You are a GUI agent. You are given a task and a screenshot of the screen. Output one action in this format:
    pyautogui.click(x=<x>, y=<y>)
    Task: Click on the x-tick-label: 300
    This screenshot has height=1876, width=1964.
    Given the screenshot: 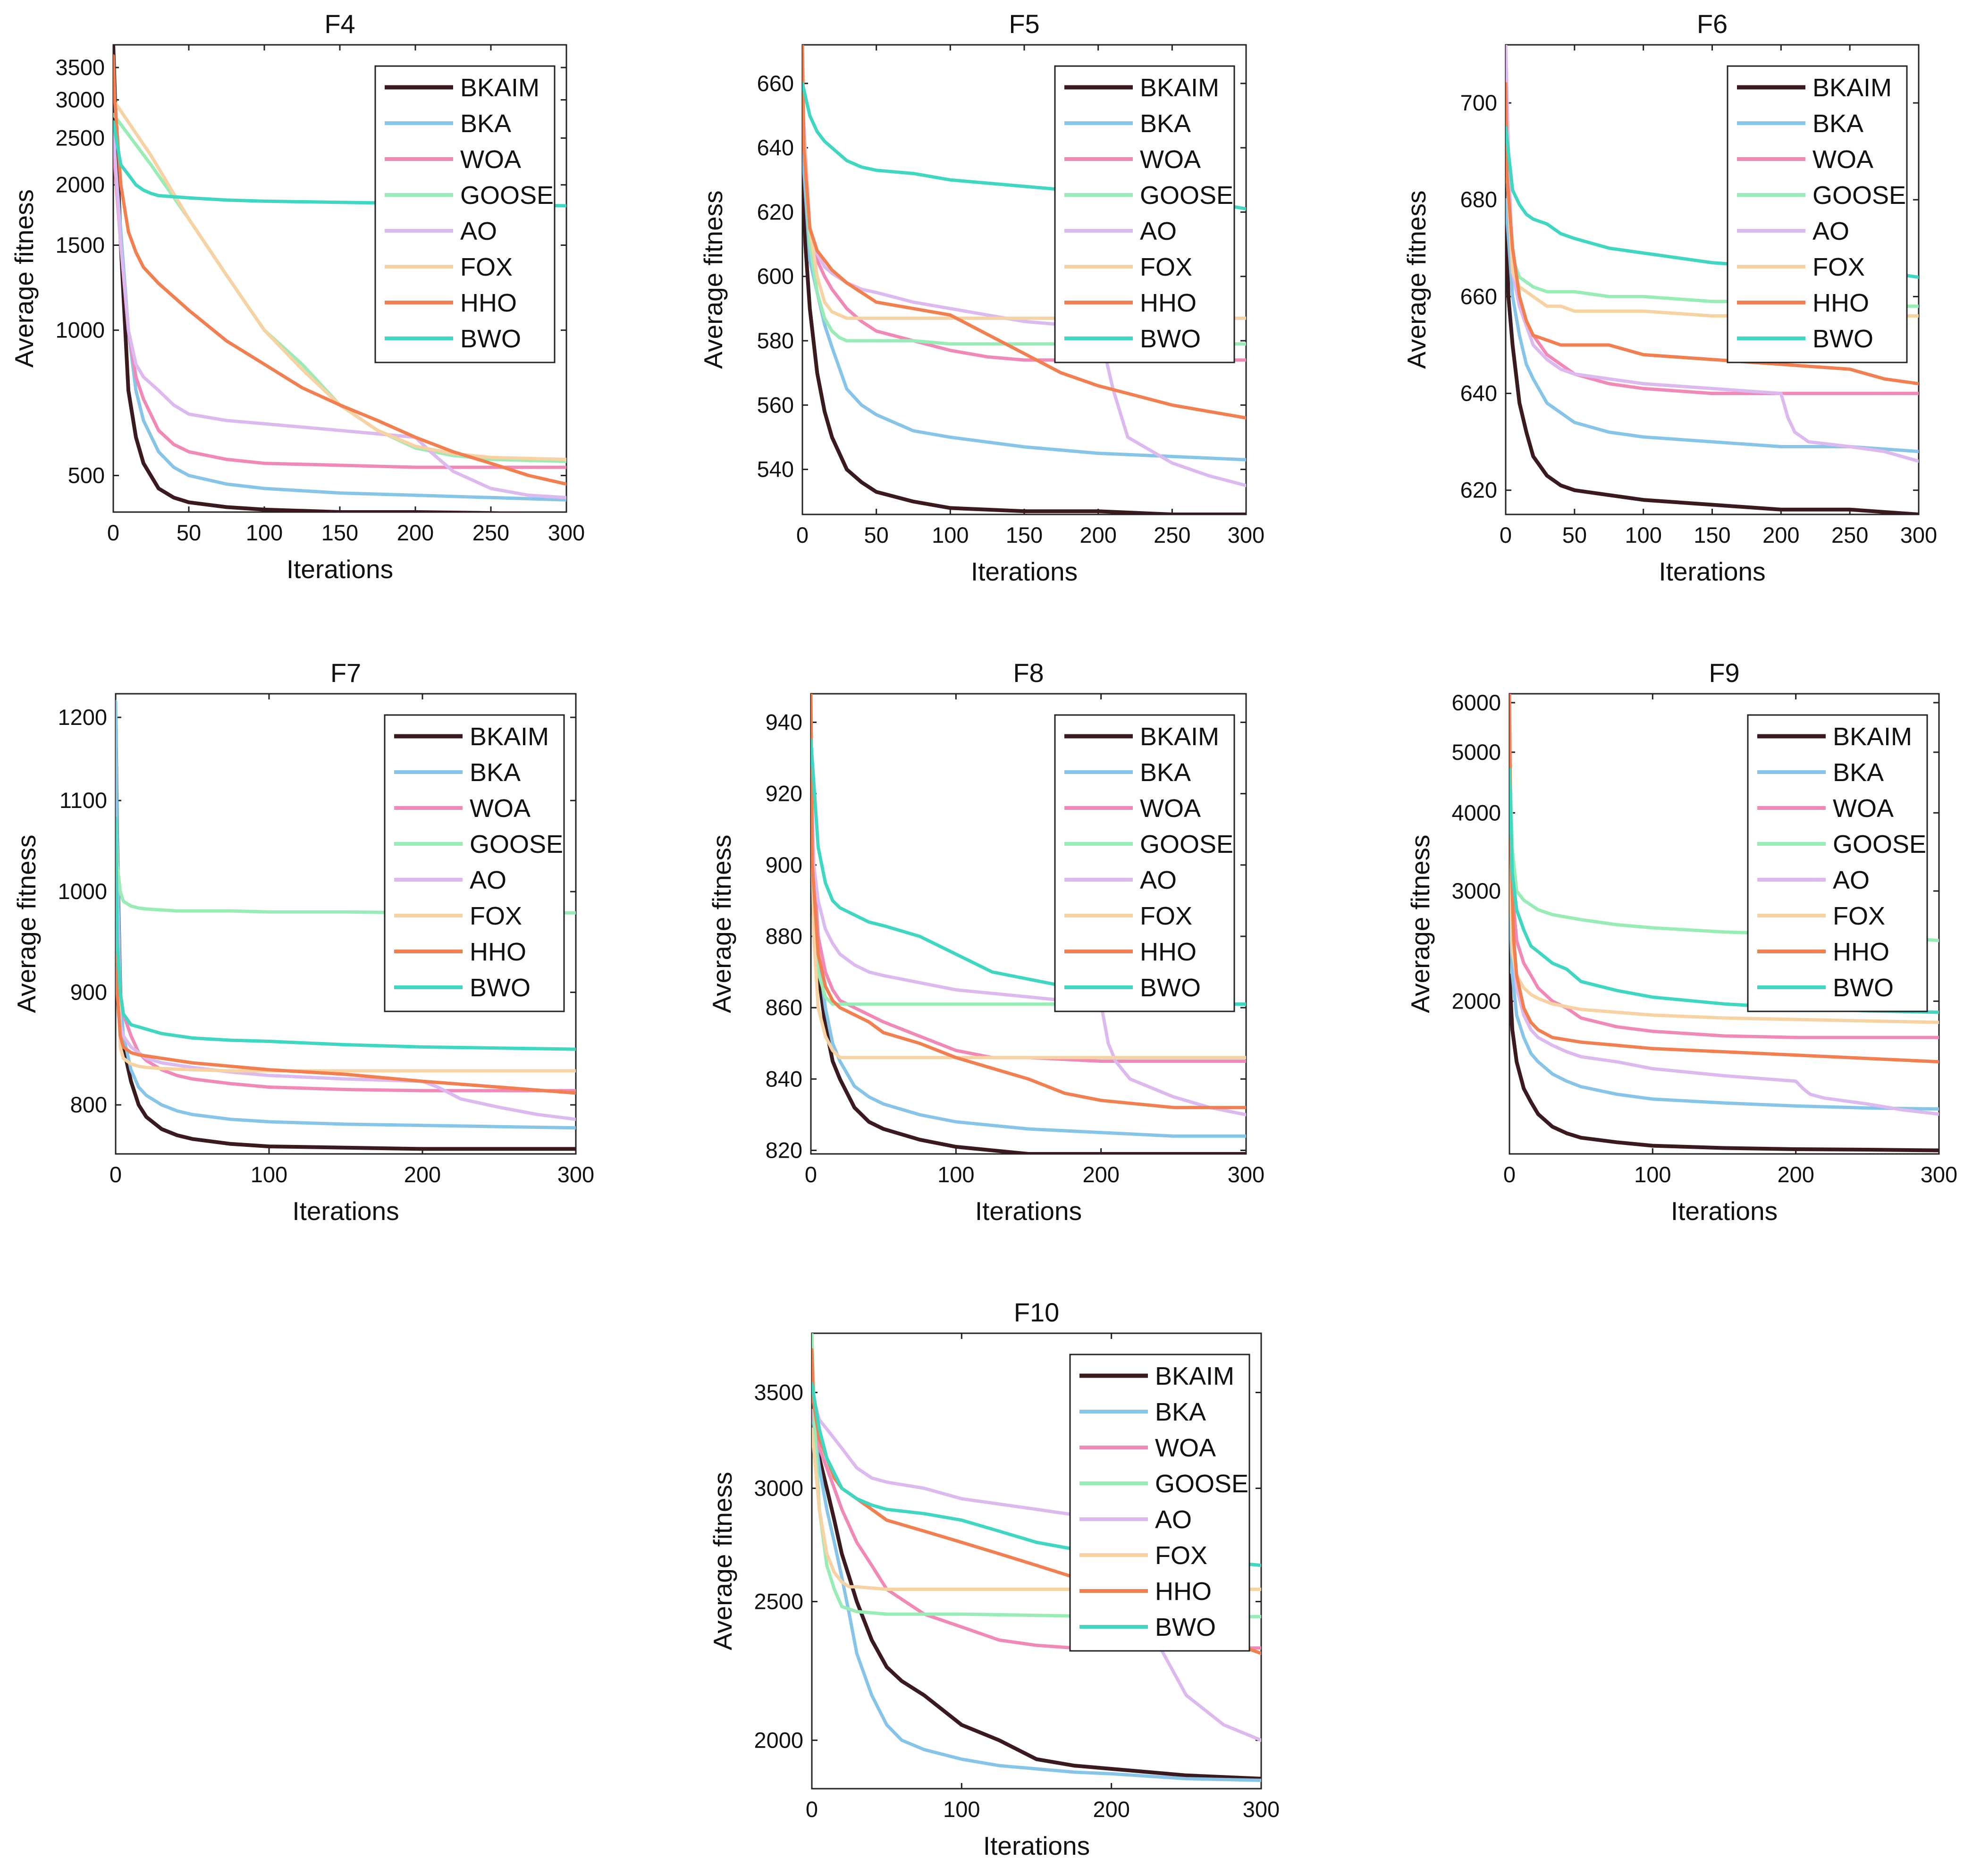 What is the action you would take?
    pyautogui.click(x=1246, y=534)
    